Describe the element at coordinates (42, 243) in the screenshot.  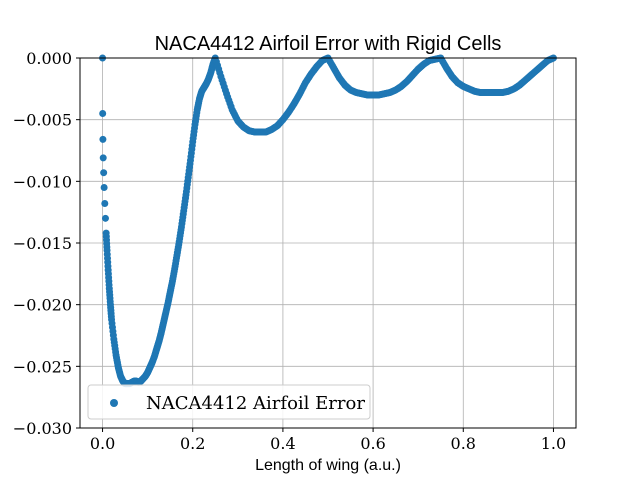
I see `y-tick-label: −0.015` at that location.